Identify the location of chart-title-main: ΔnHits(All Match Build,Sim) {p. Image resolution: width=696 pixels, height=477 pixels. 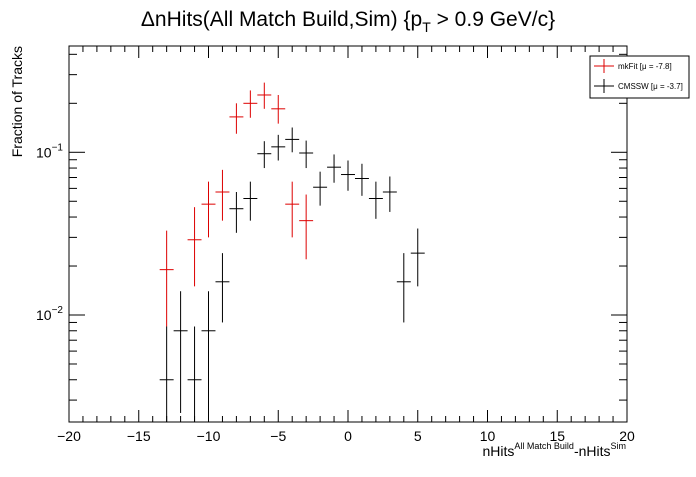
(281, 19).